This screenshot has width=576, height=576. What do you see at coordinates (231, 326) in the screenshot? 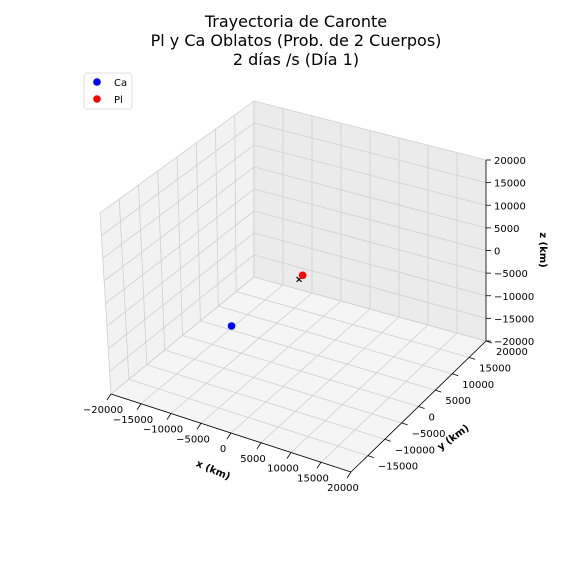
I see `point-ca` at bounding box center [231, 326].